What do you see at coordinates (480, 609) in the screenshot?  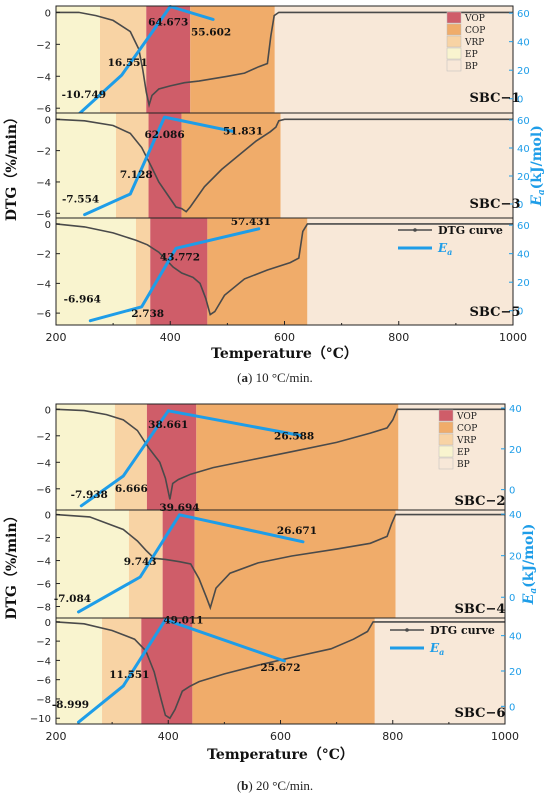 I see `panel-name: SBC−4` at bounding box center [480, 609].